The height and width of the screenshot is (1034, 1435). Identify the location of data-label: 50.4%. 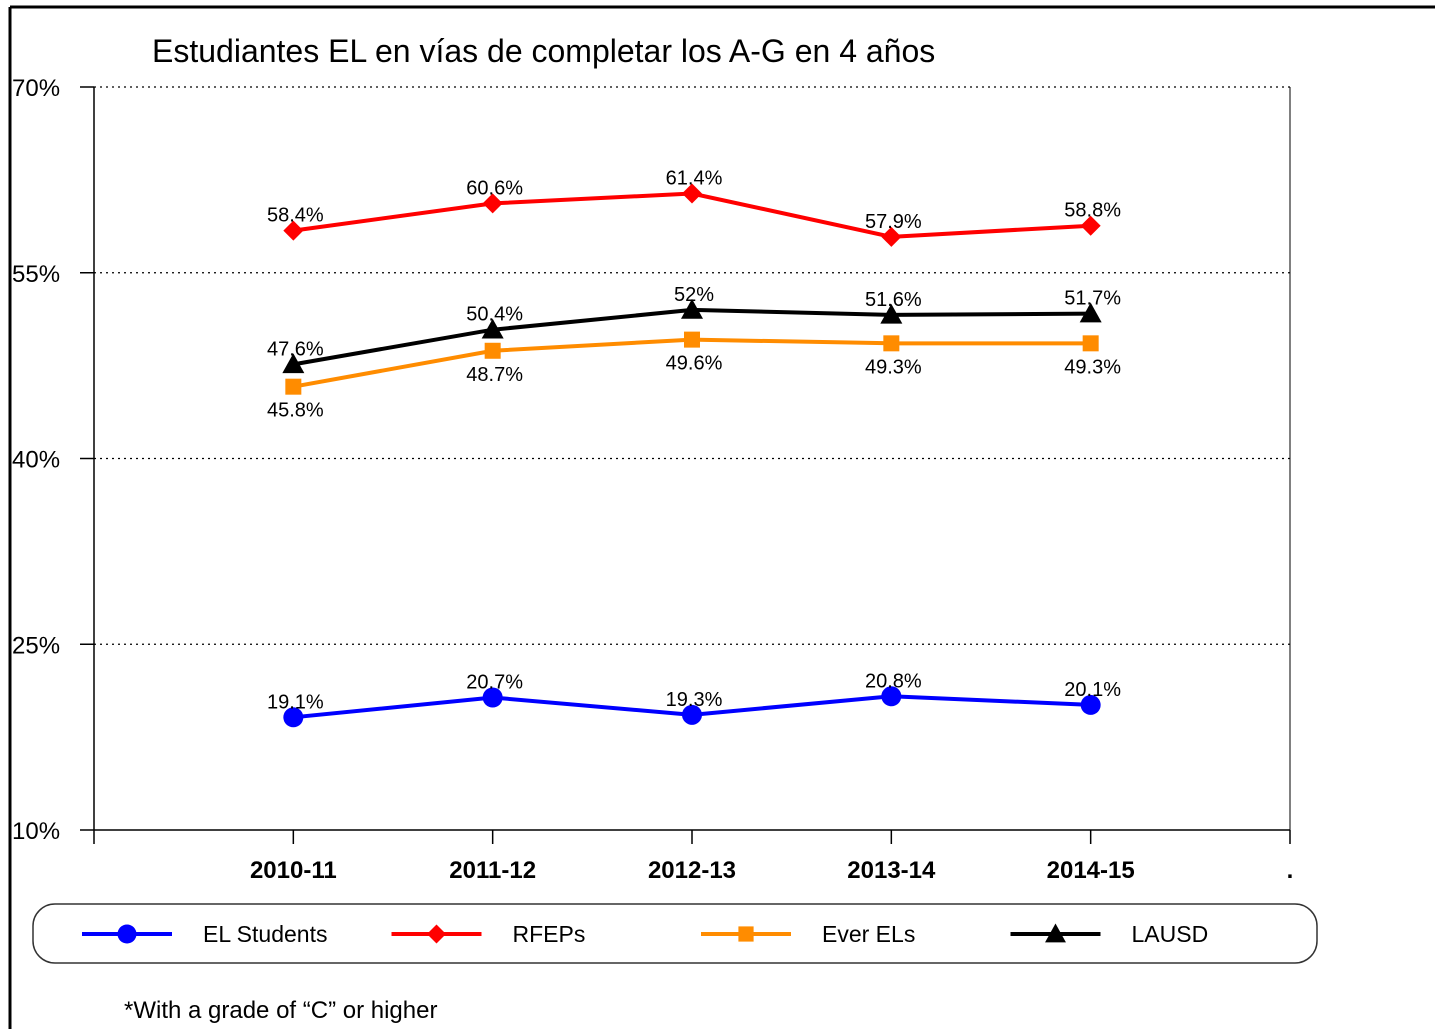
(494, 315).